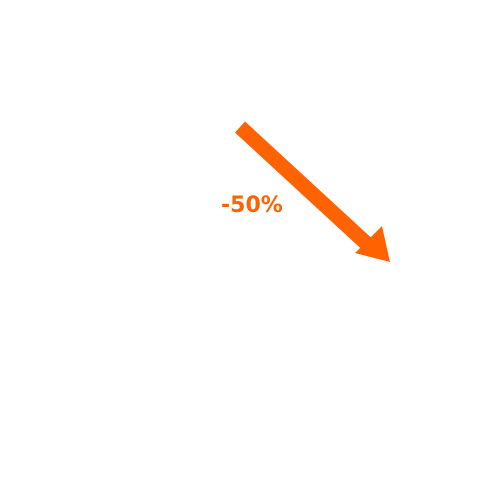 The width and height of the screenshot is (500, 500). Describe the element at coordinates (252, 205) in the screenshot. I see `percent-change-label: -50%` at that location.